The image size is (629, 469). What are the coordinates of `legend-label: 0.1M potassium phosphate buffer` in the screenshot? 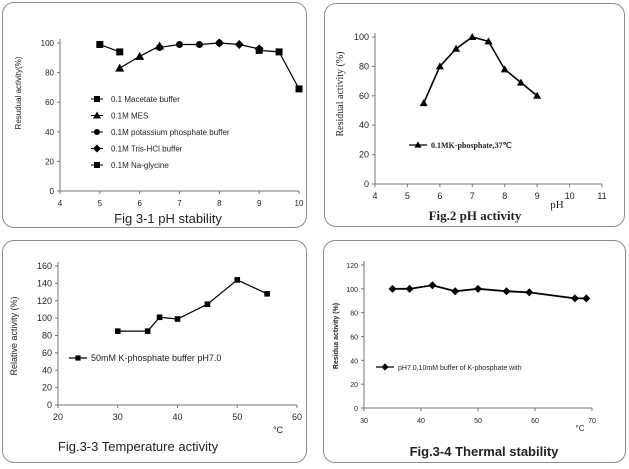 It's located at (170, 132).